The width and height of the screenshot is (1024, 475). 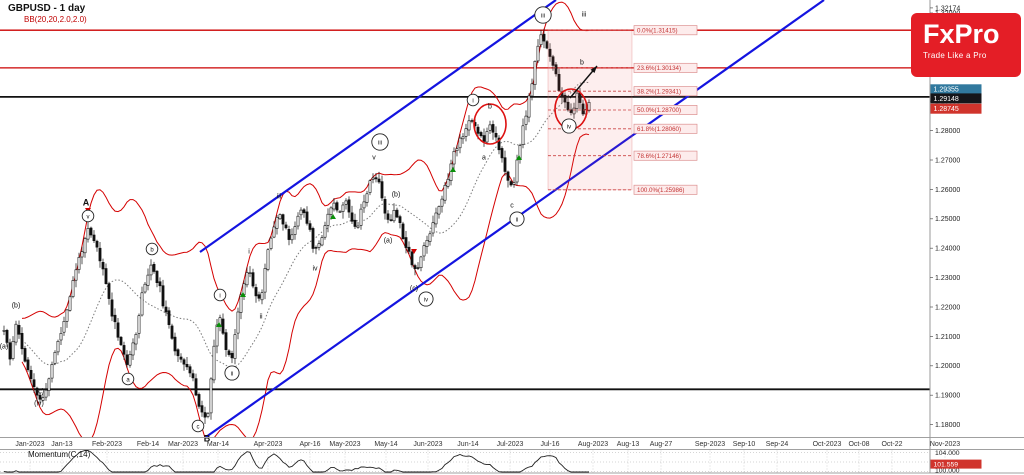 What do you see at coordinates (858, 444) in the screenshot?
I see `date-label: Oct-08` at bounding box center [858, 444].